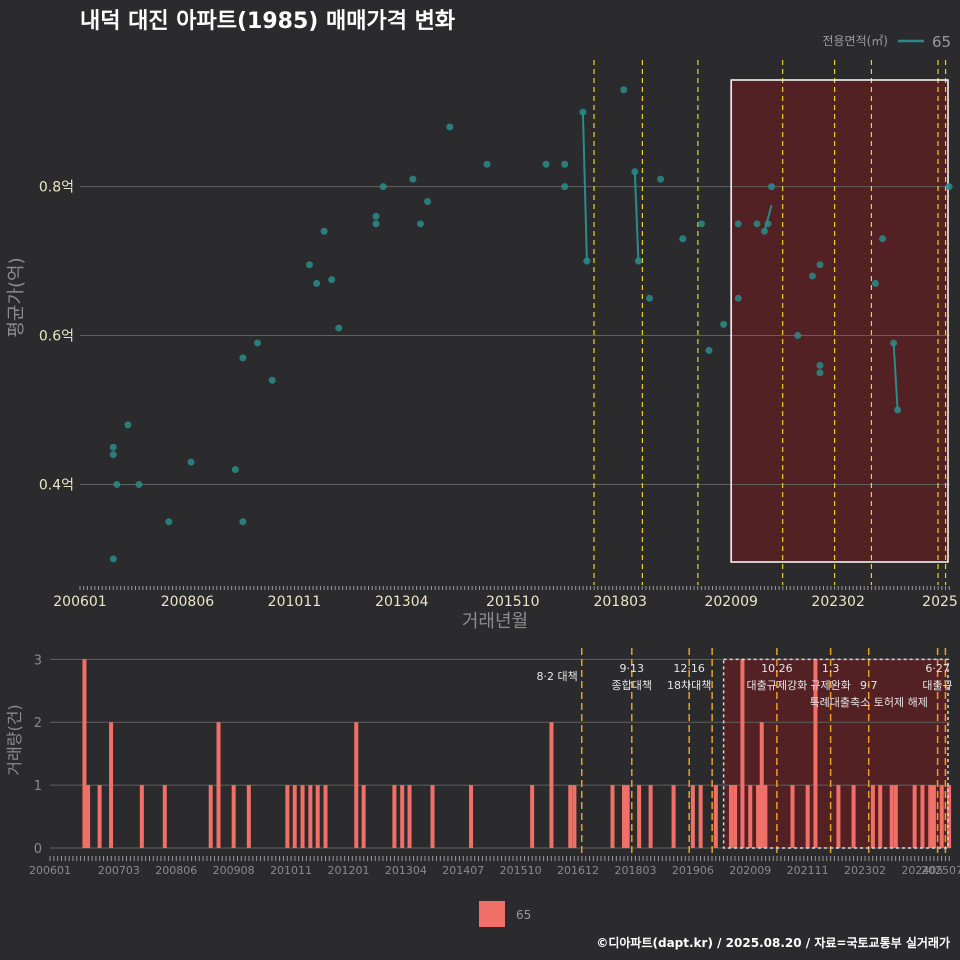 Image resolution: width=960 pixels, height=960 pixels. Describe the element at coordinates (16, 297) in the screenshot. I see `y-axis-label: 평균가(억)` at that location.